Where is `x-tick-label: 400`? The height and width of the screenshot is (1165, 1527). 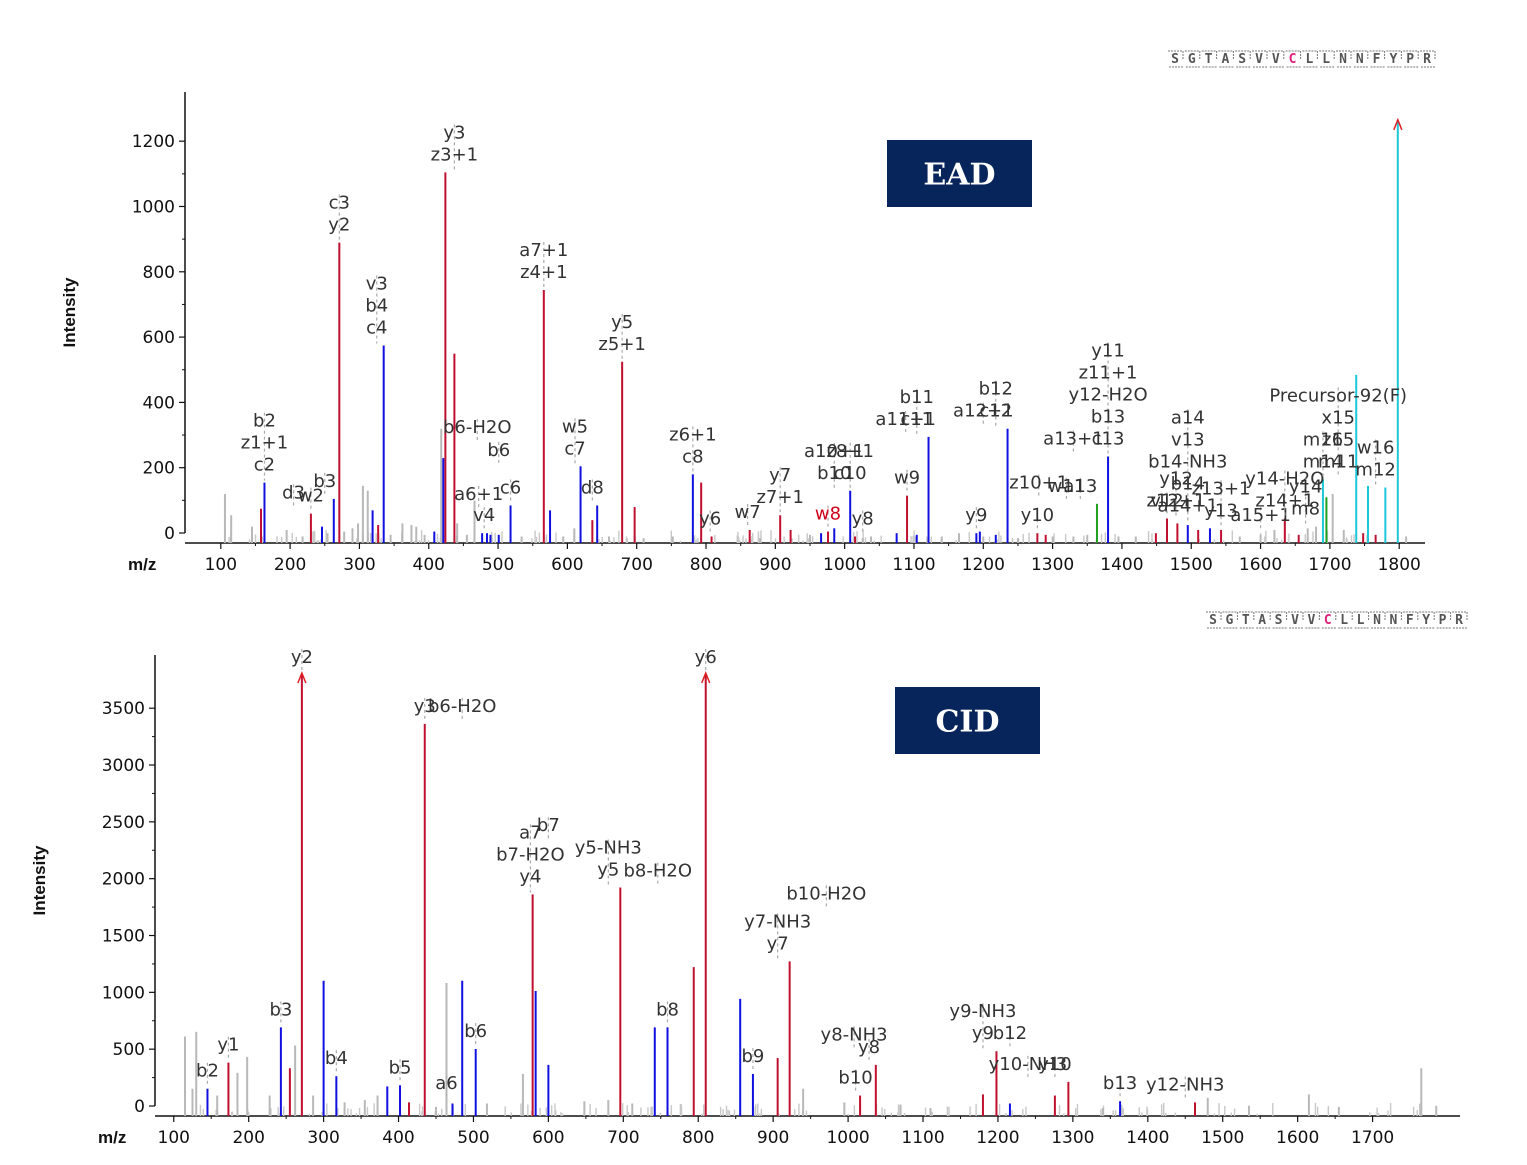 x-tick-label: 400 is located at coordinates (429, 565).